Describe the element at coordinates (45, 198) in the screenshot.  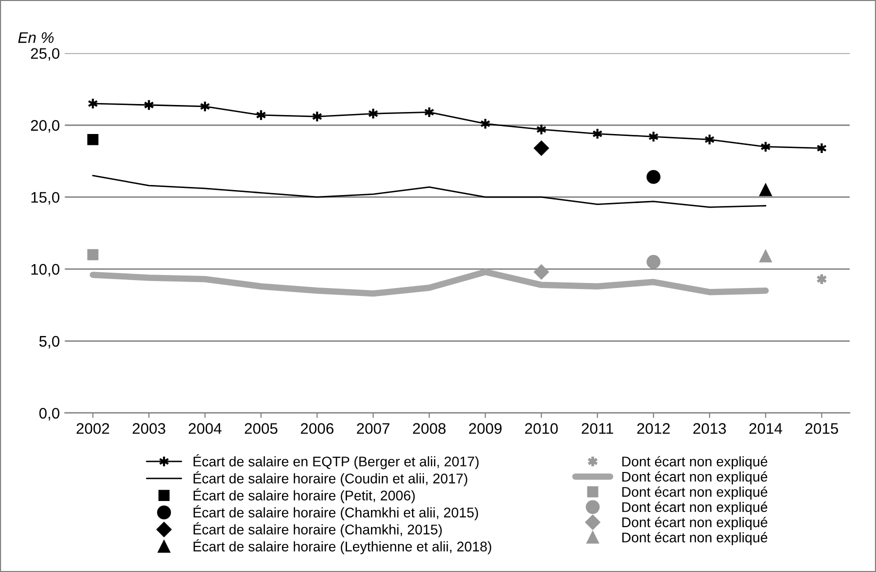
I see `y-tick-label: 15,0` at that location.